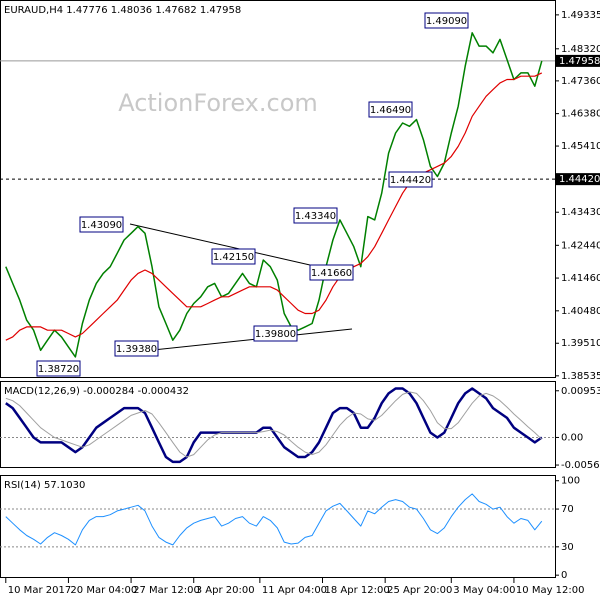 This screenshot has height=600, width=600. I want to click on annotation: 1.41660, so click(331, 273).